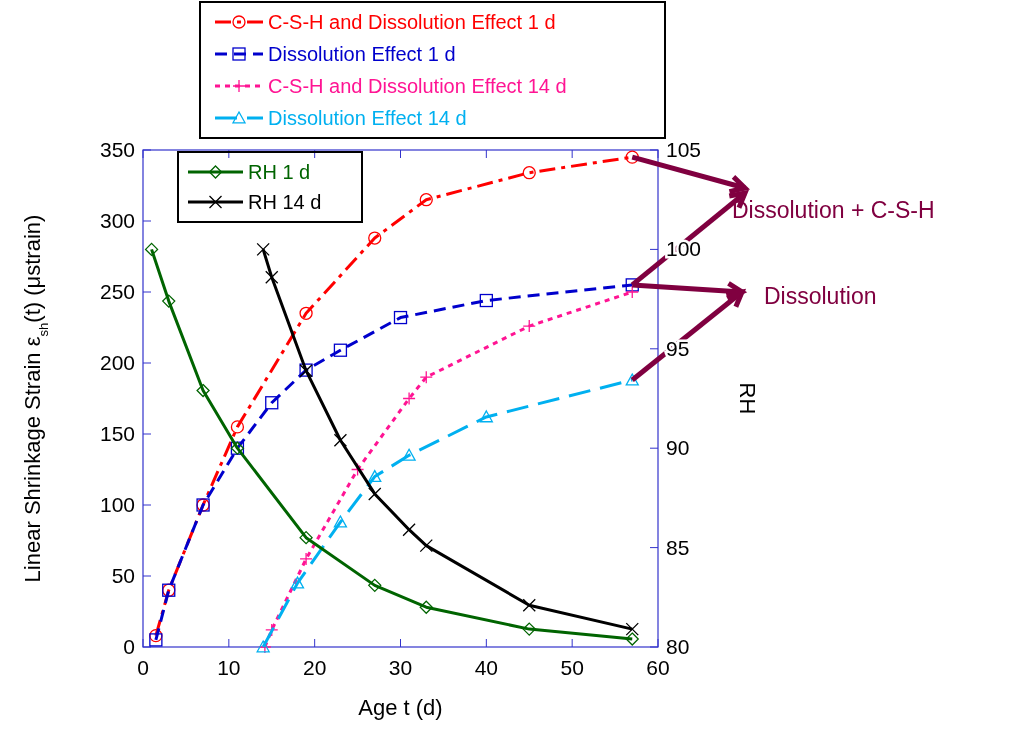  Describe the element at coordinates (412, 22) in the screenshot. I see `legend-label: C-S-H and Dissolution Effect 1 d` at that location.